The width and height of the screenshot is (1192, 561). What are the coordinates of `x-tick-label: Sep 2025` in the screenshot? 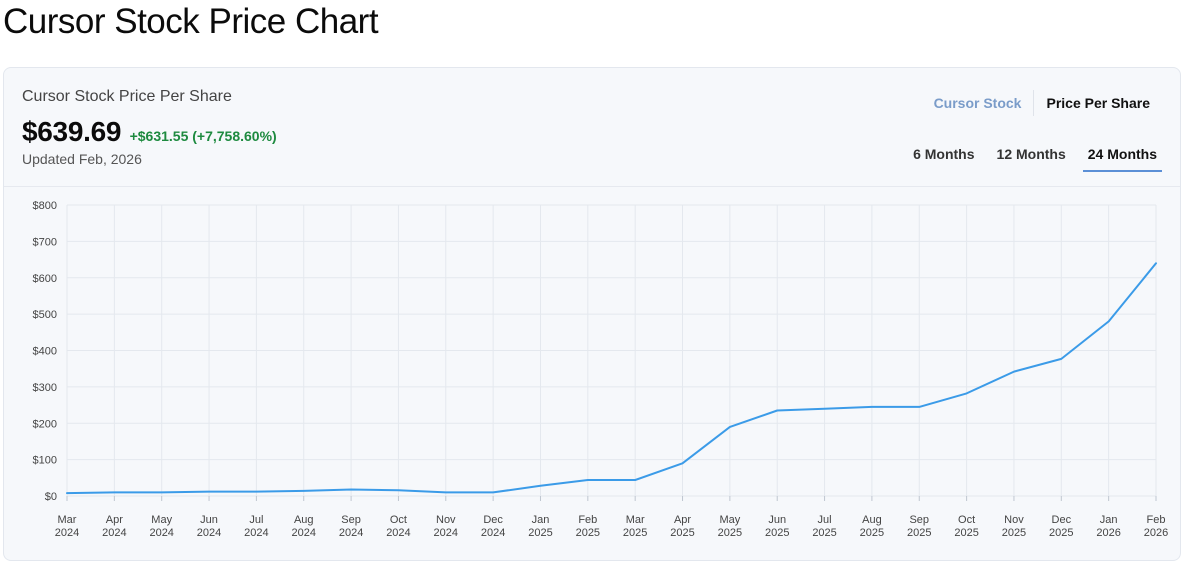 It's located at (919, 526).